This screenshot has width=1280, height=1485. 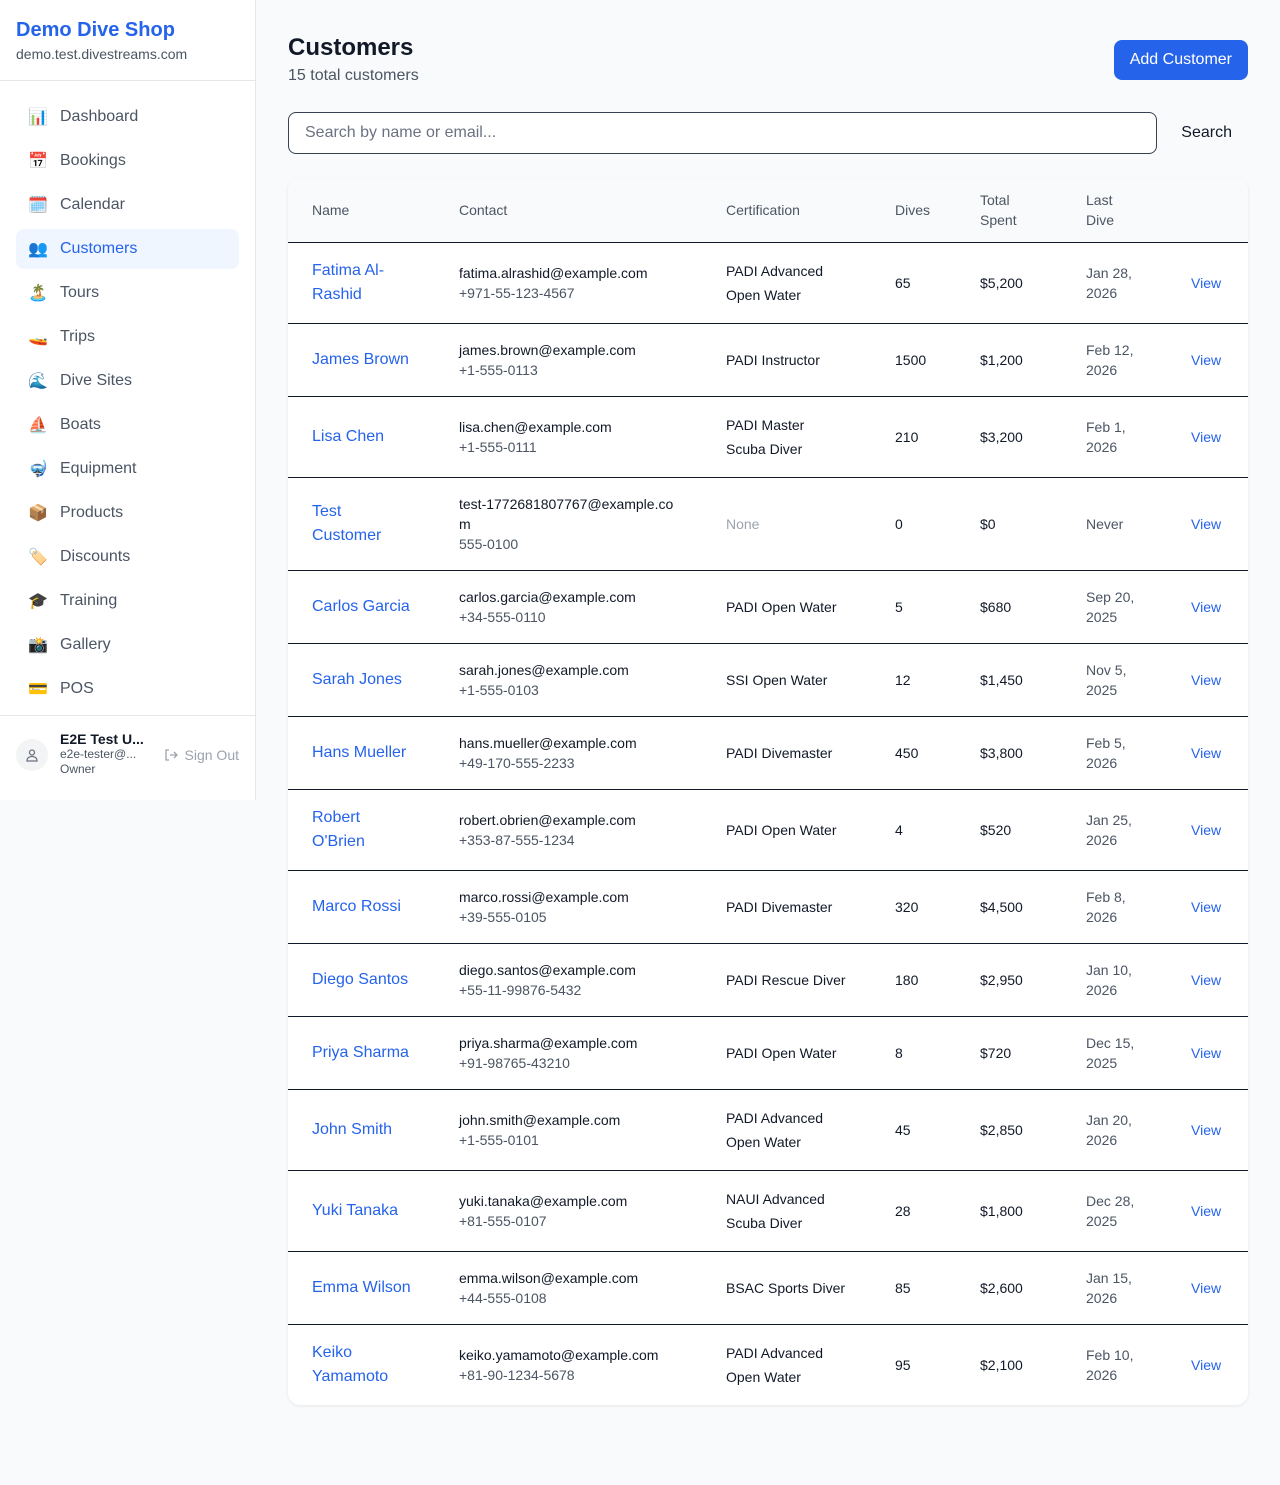 What do you see at coordinates (338, 829) in the screenshot?
I see `customer-name-link: Robert O'Brien` at bounding box center [338, 829].